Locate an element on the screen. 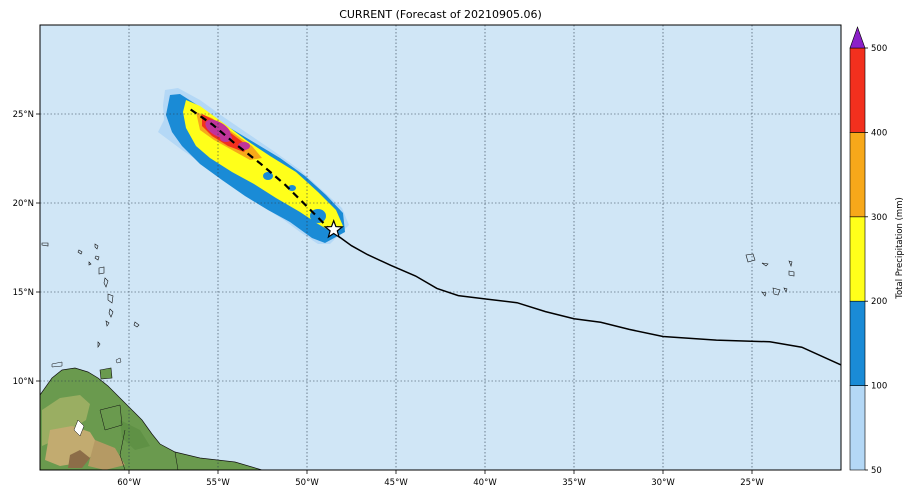 The width and height of the screenshot is (915, 497). current-position-star-icon is located at coordinates (333, 228).